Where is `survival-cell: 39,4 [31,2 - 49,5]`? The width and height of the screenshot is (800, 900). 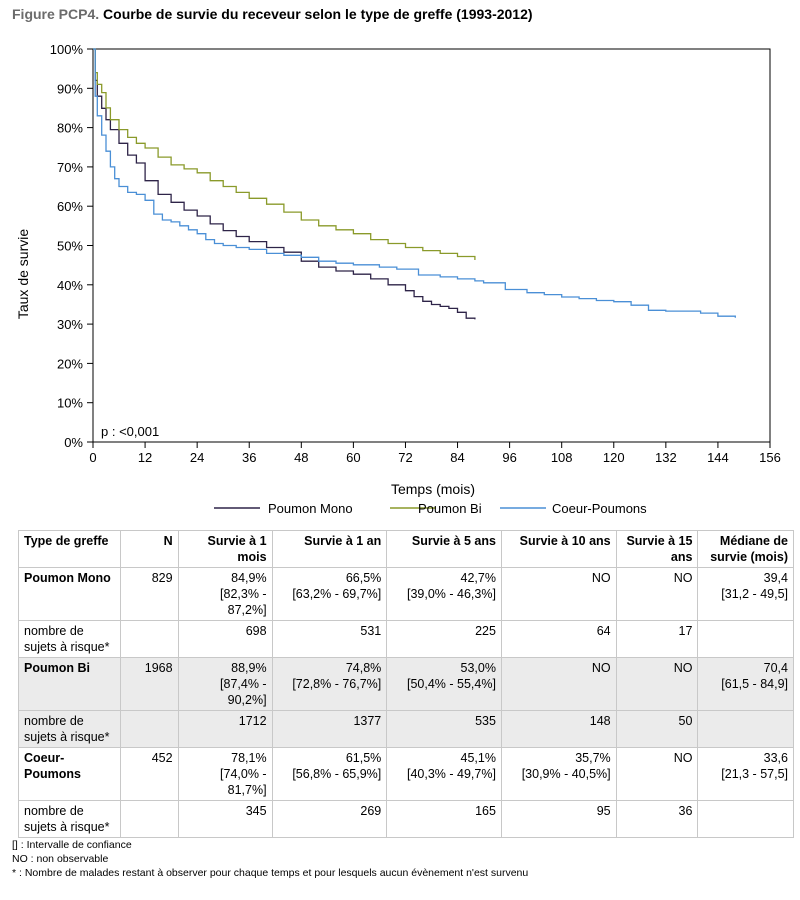
survival-cell: 39,4 [31,2 - 49,5] is located at coordinates (745, 594).